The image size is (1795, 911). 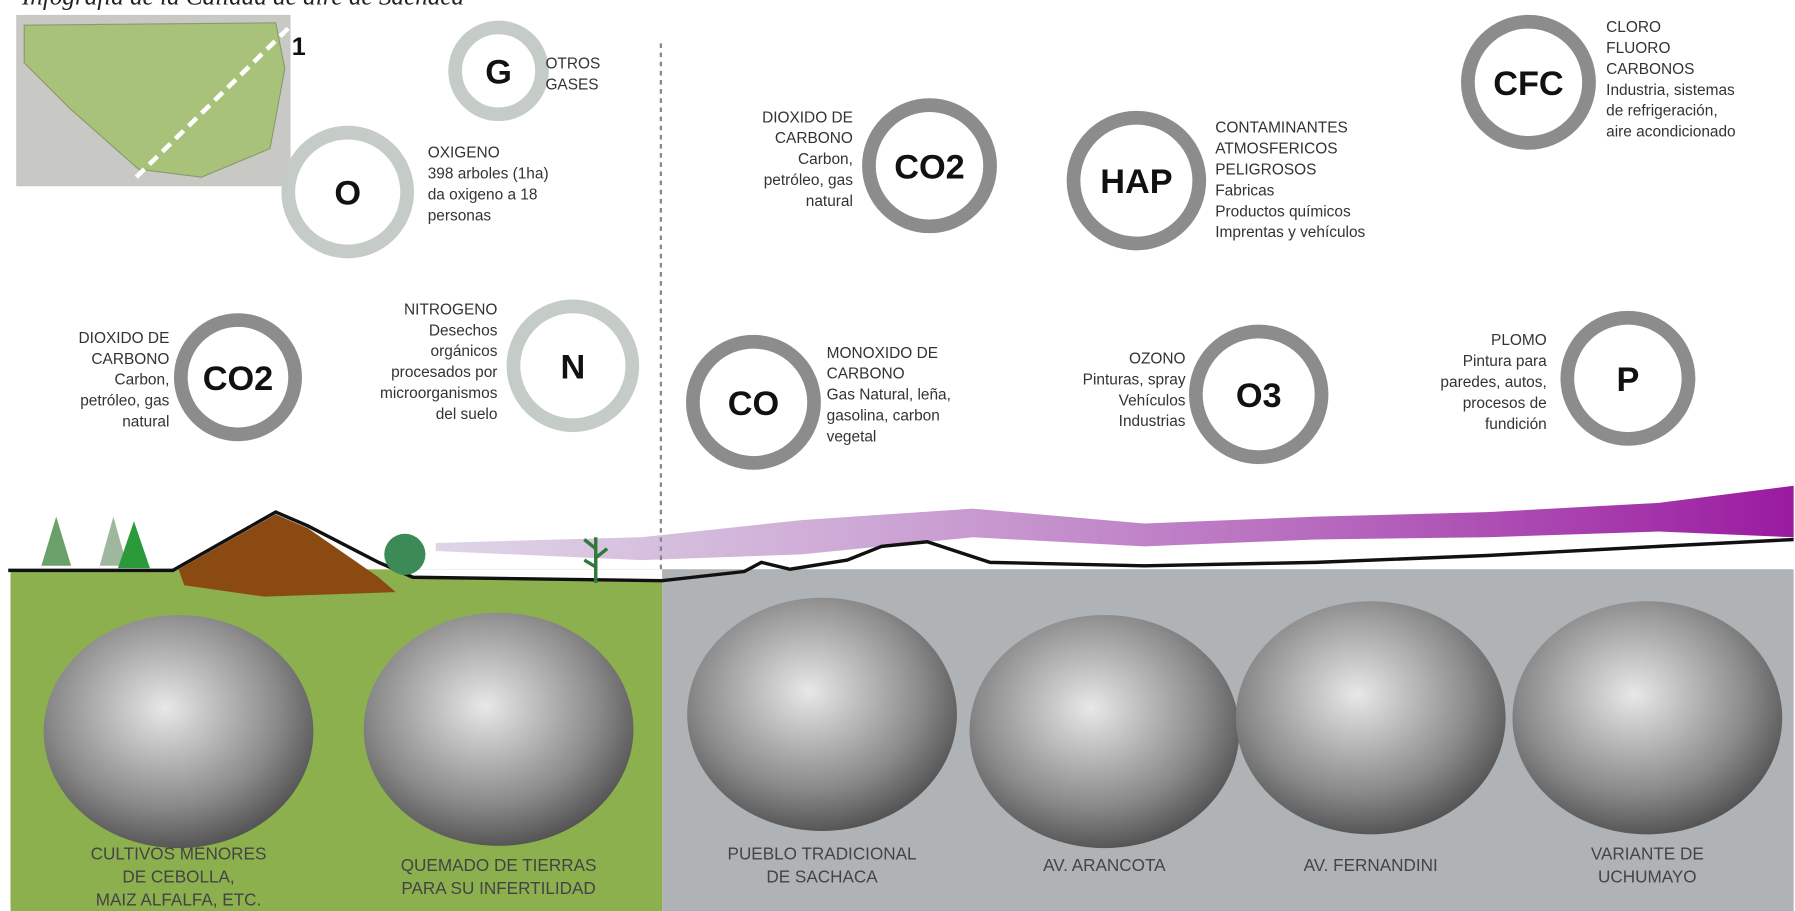 I want to click on gas-description: ATMOSFERICOS, so click(x=1276, y=149).